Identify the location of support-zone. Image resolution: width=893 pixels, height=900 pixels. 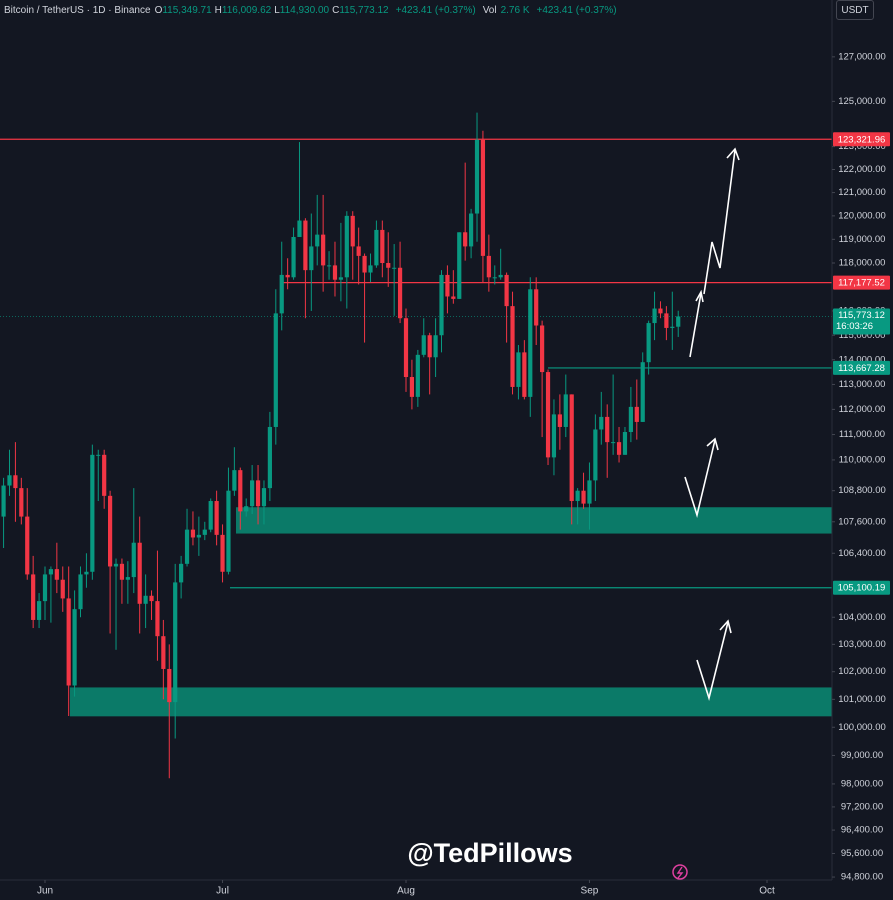
(534, 520).